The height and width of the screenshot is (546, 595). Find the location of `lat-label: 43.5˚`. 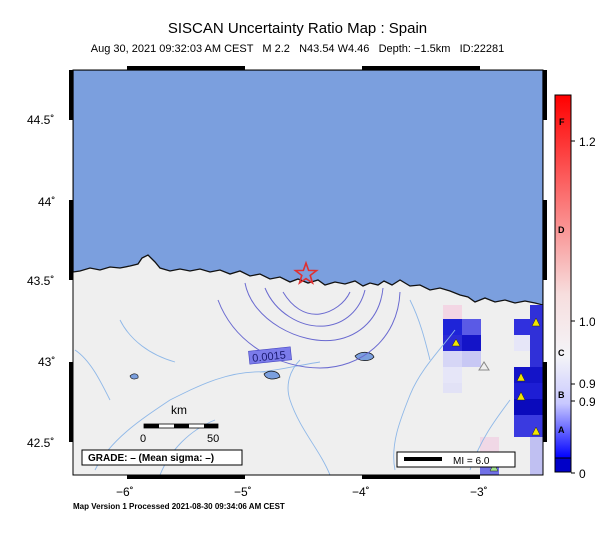

lat-label: 43.5˚ is located at coordinates (40, 281).